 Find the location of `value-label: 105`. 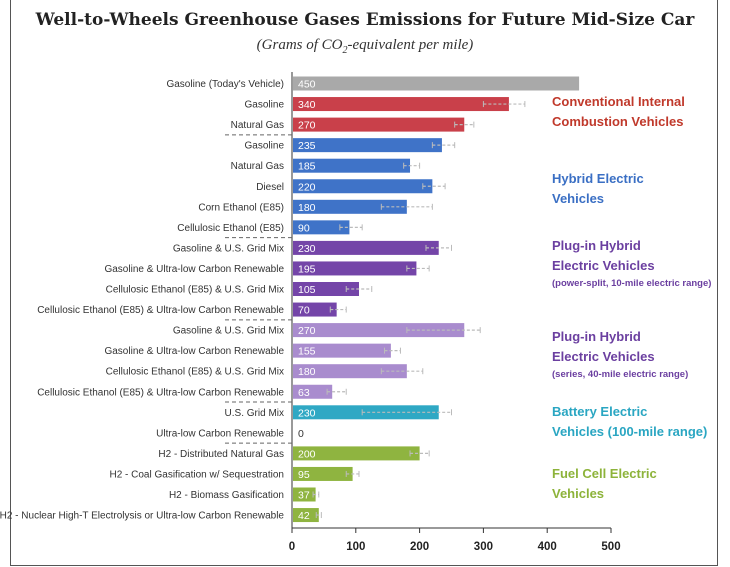

value-label: 105 is located at coordinates (307, 290).